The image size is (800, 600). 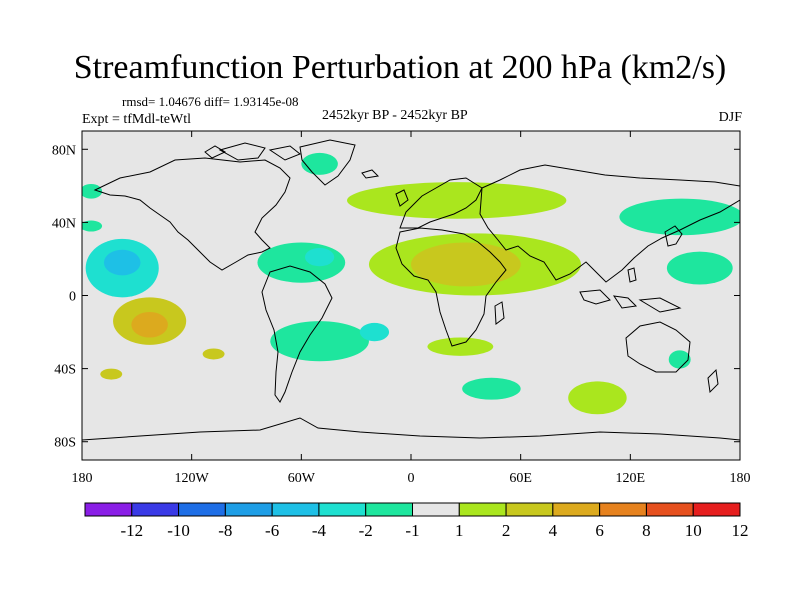 What do you see at coordinates (459, 530) in the screenshot?
I see `colorbar-label-7: 1` at bounding box center [459, 530].